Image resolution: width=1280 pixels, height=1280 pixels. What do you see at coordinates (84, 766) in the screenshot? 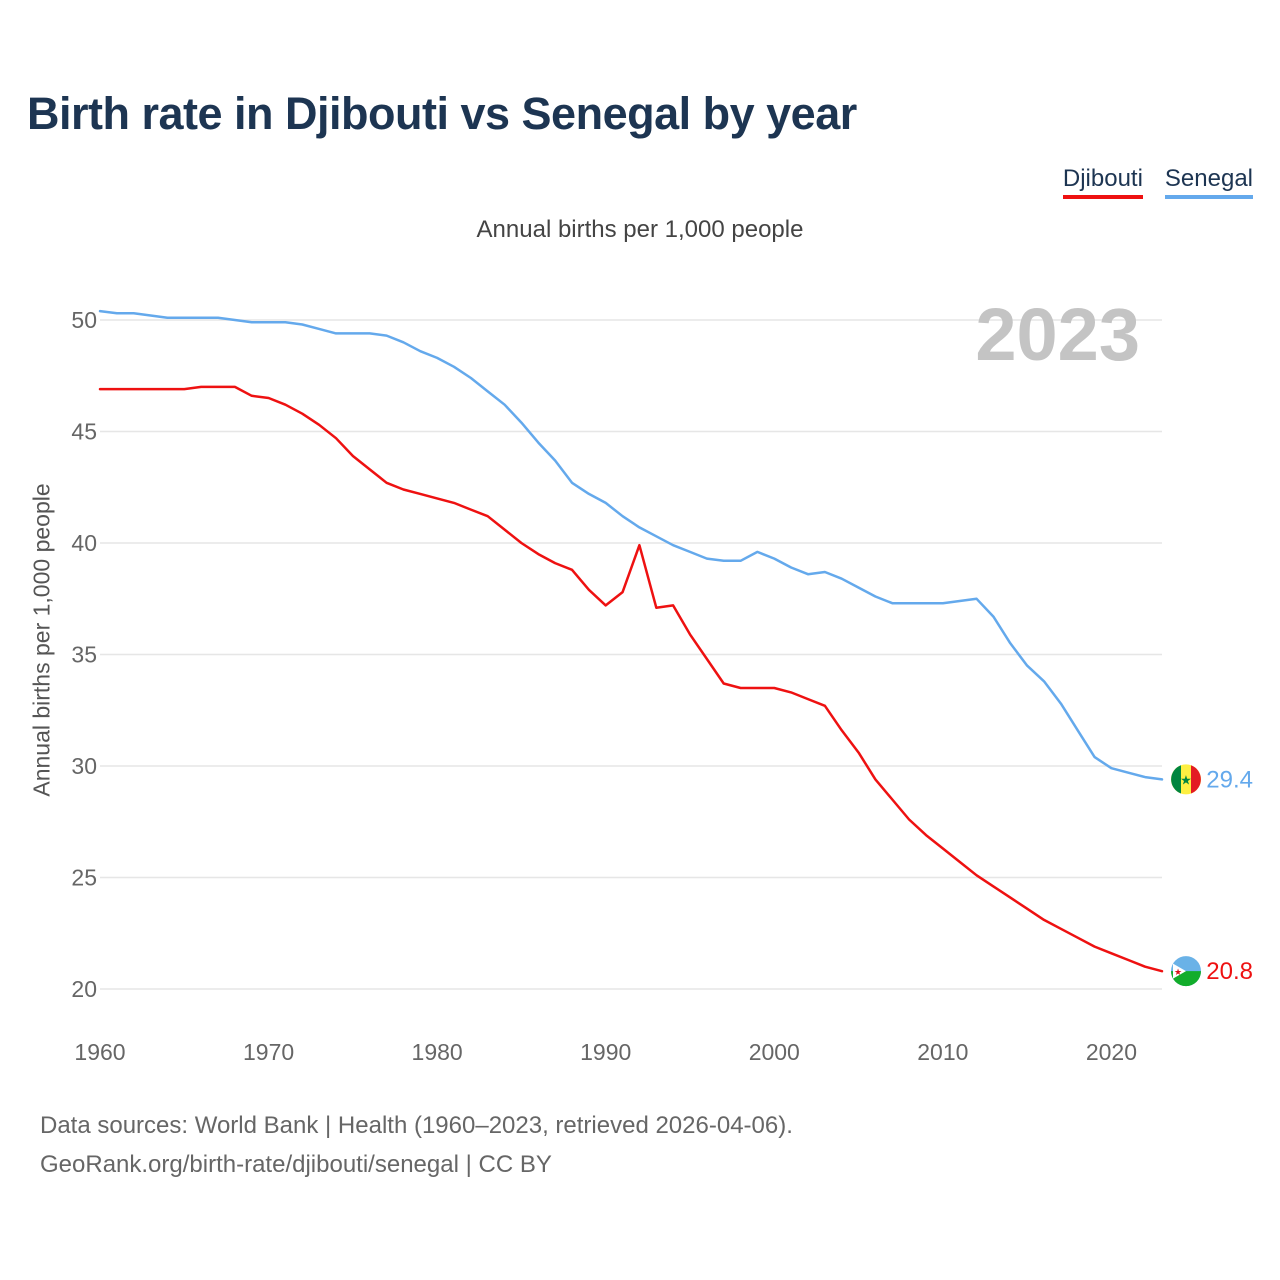
I see `y-tick-label-30: 30` at bounding box center [84, 766].